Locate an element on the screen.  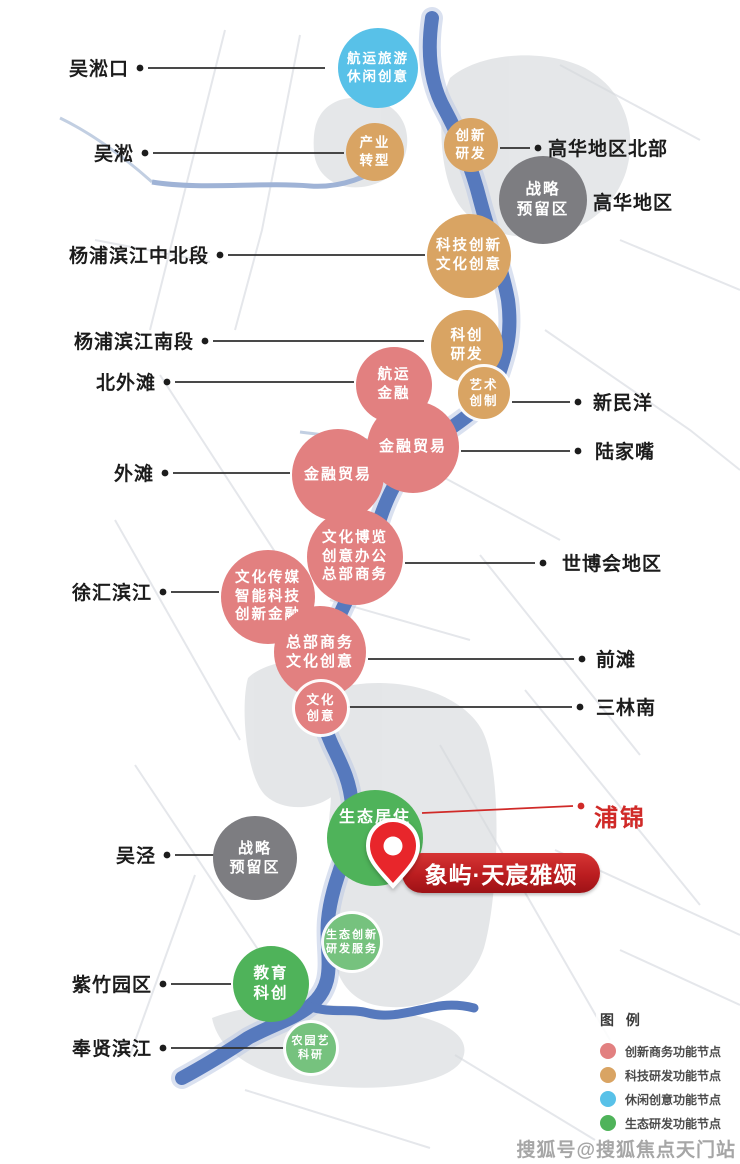
place-label-gaohua: 高华地区 is located at coordinates (633, 203).